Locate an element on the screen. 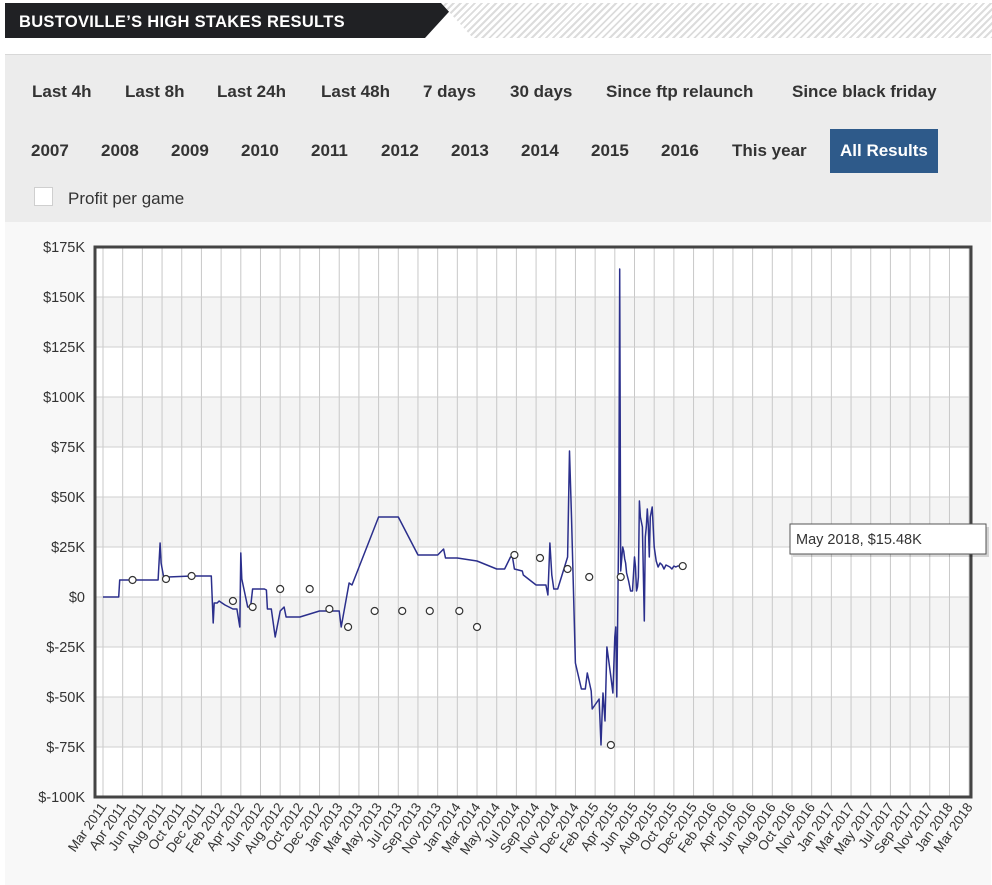  y-tick-label: $0 is located at coordinates (77, 598).